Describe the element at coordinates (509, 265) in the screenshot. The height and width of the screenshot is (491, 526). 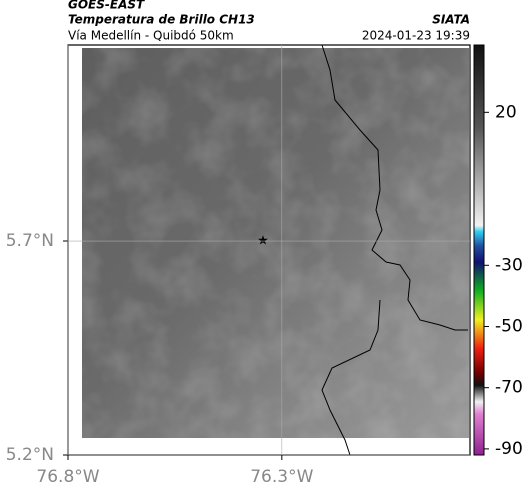
I see `colorbar-tick-label: -30` at that location.